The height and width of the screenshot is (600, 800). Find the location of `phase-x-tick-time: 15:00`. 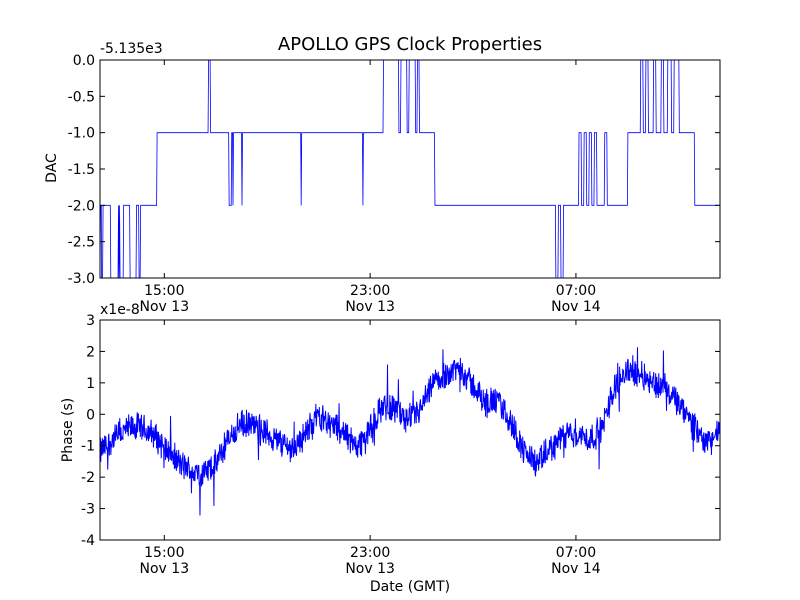

phase-x-tick-time: 15:00 is located at coordinates (164, 553).